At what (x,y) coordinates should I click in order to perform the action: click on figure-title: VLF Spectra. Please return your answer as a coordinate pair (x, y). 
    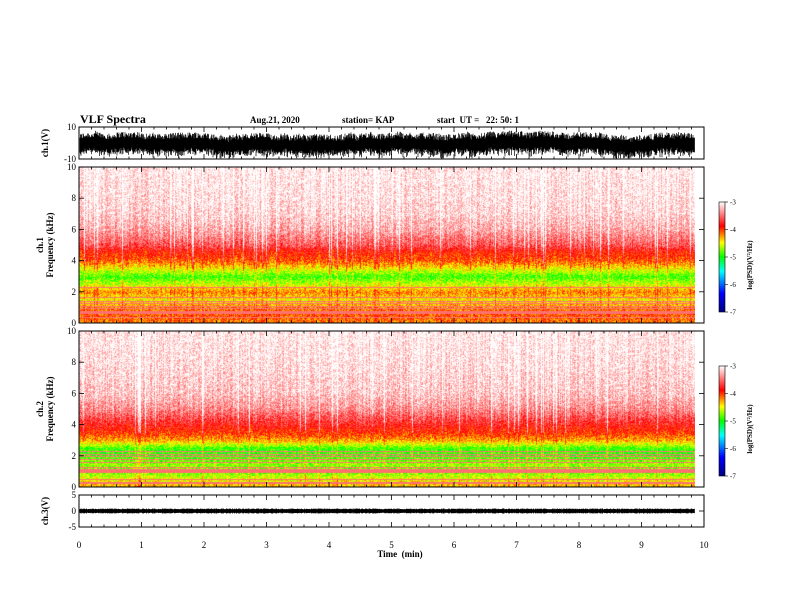
    Looking at the image, I should click on (113, 119).